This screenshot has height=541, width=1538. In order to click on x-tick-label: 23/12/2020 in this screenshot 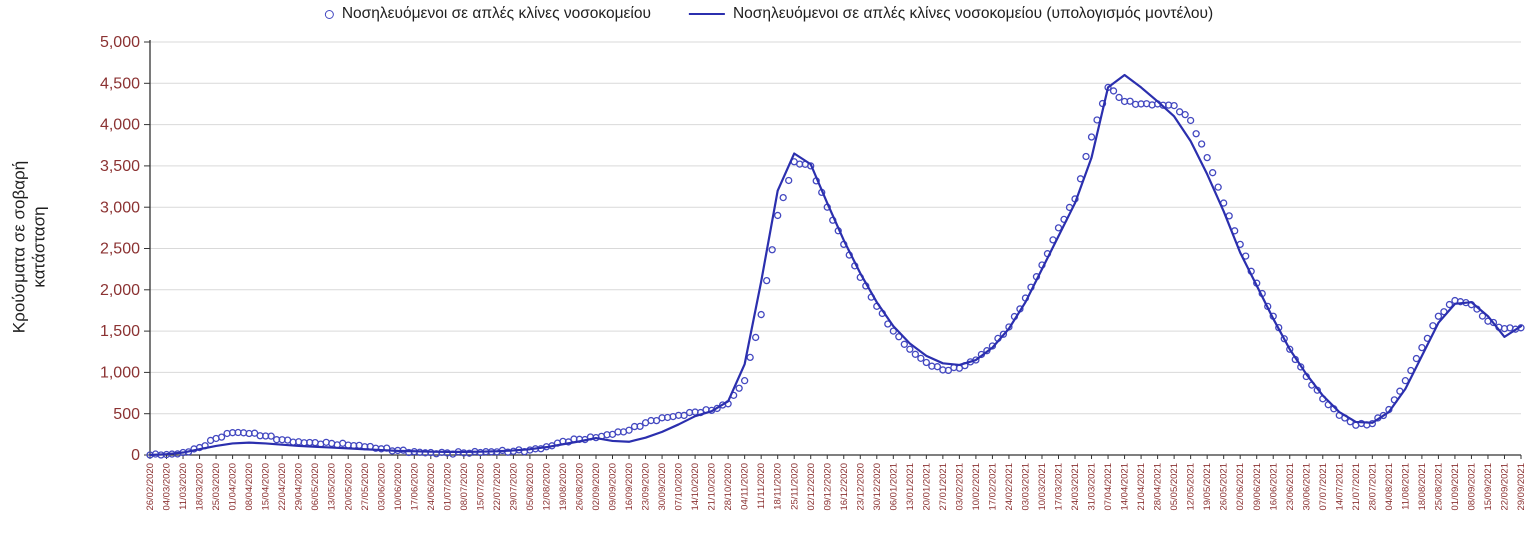, I will do `click(860, 487)`.